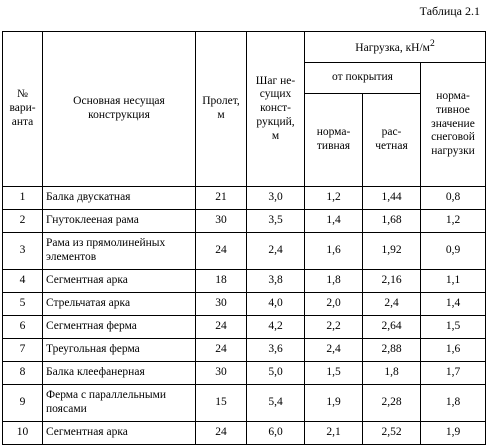 The width and height of the screenshot is (488, 445). I want to click on header-variant: № вари- анта, so click(22, 109).